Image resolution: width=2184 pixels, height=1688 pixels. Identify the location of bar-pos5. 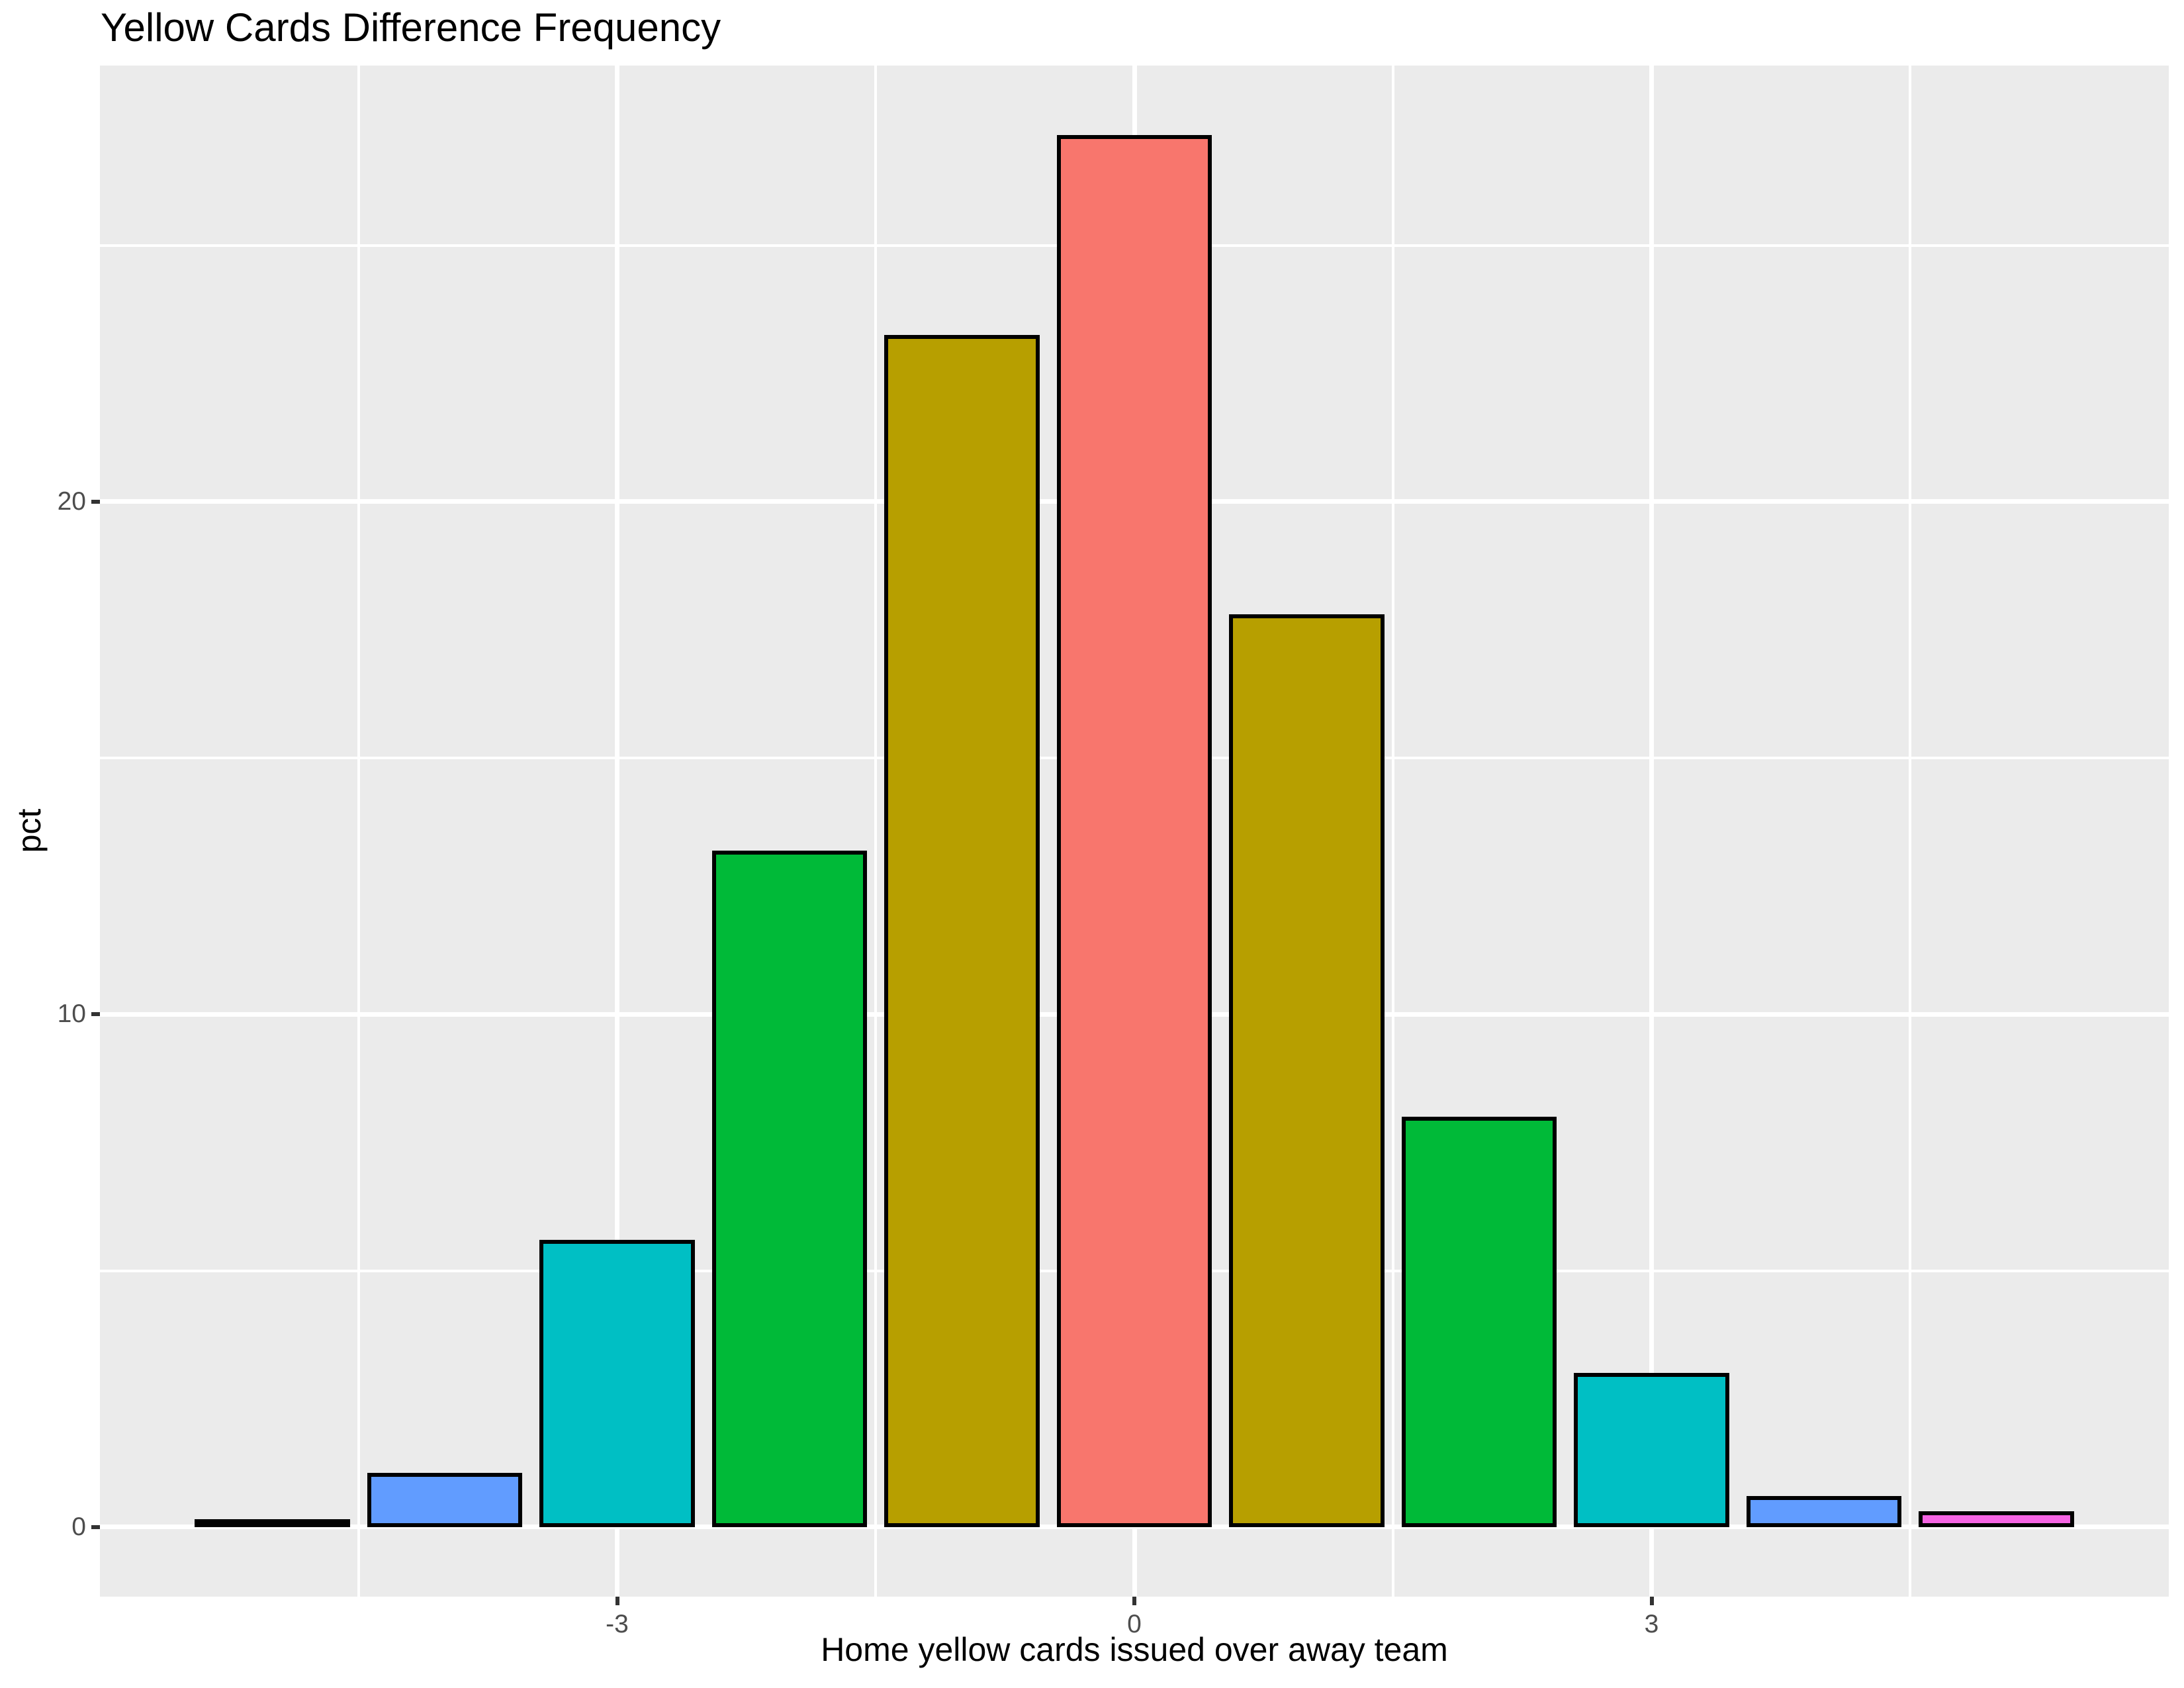
(1996, 1519).